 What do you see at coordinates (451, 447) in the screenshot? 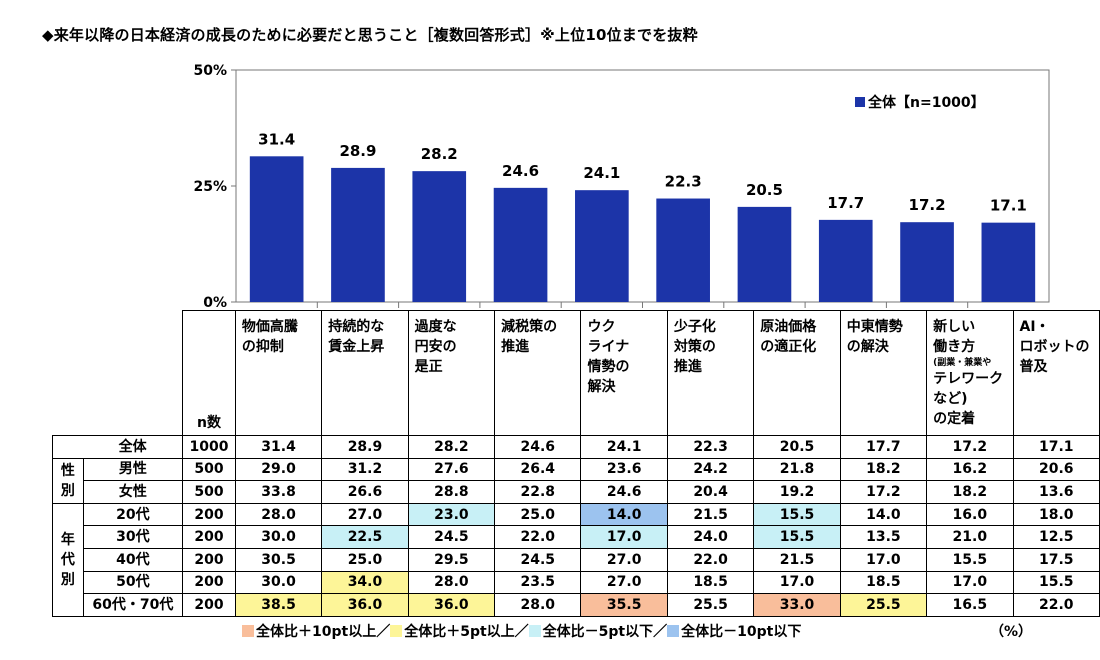
I see `table-cell: 28.2` at bounding box center [451, 447].